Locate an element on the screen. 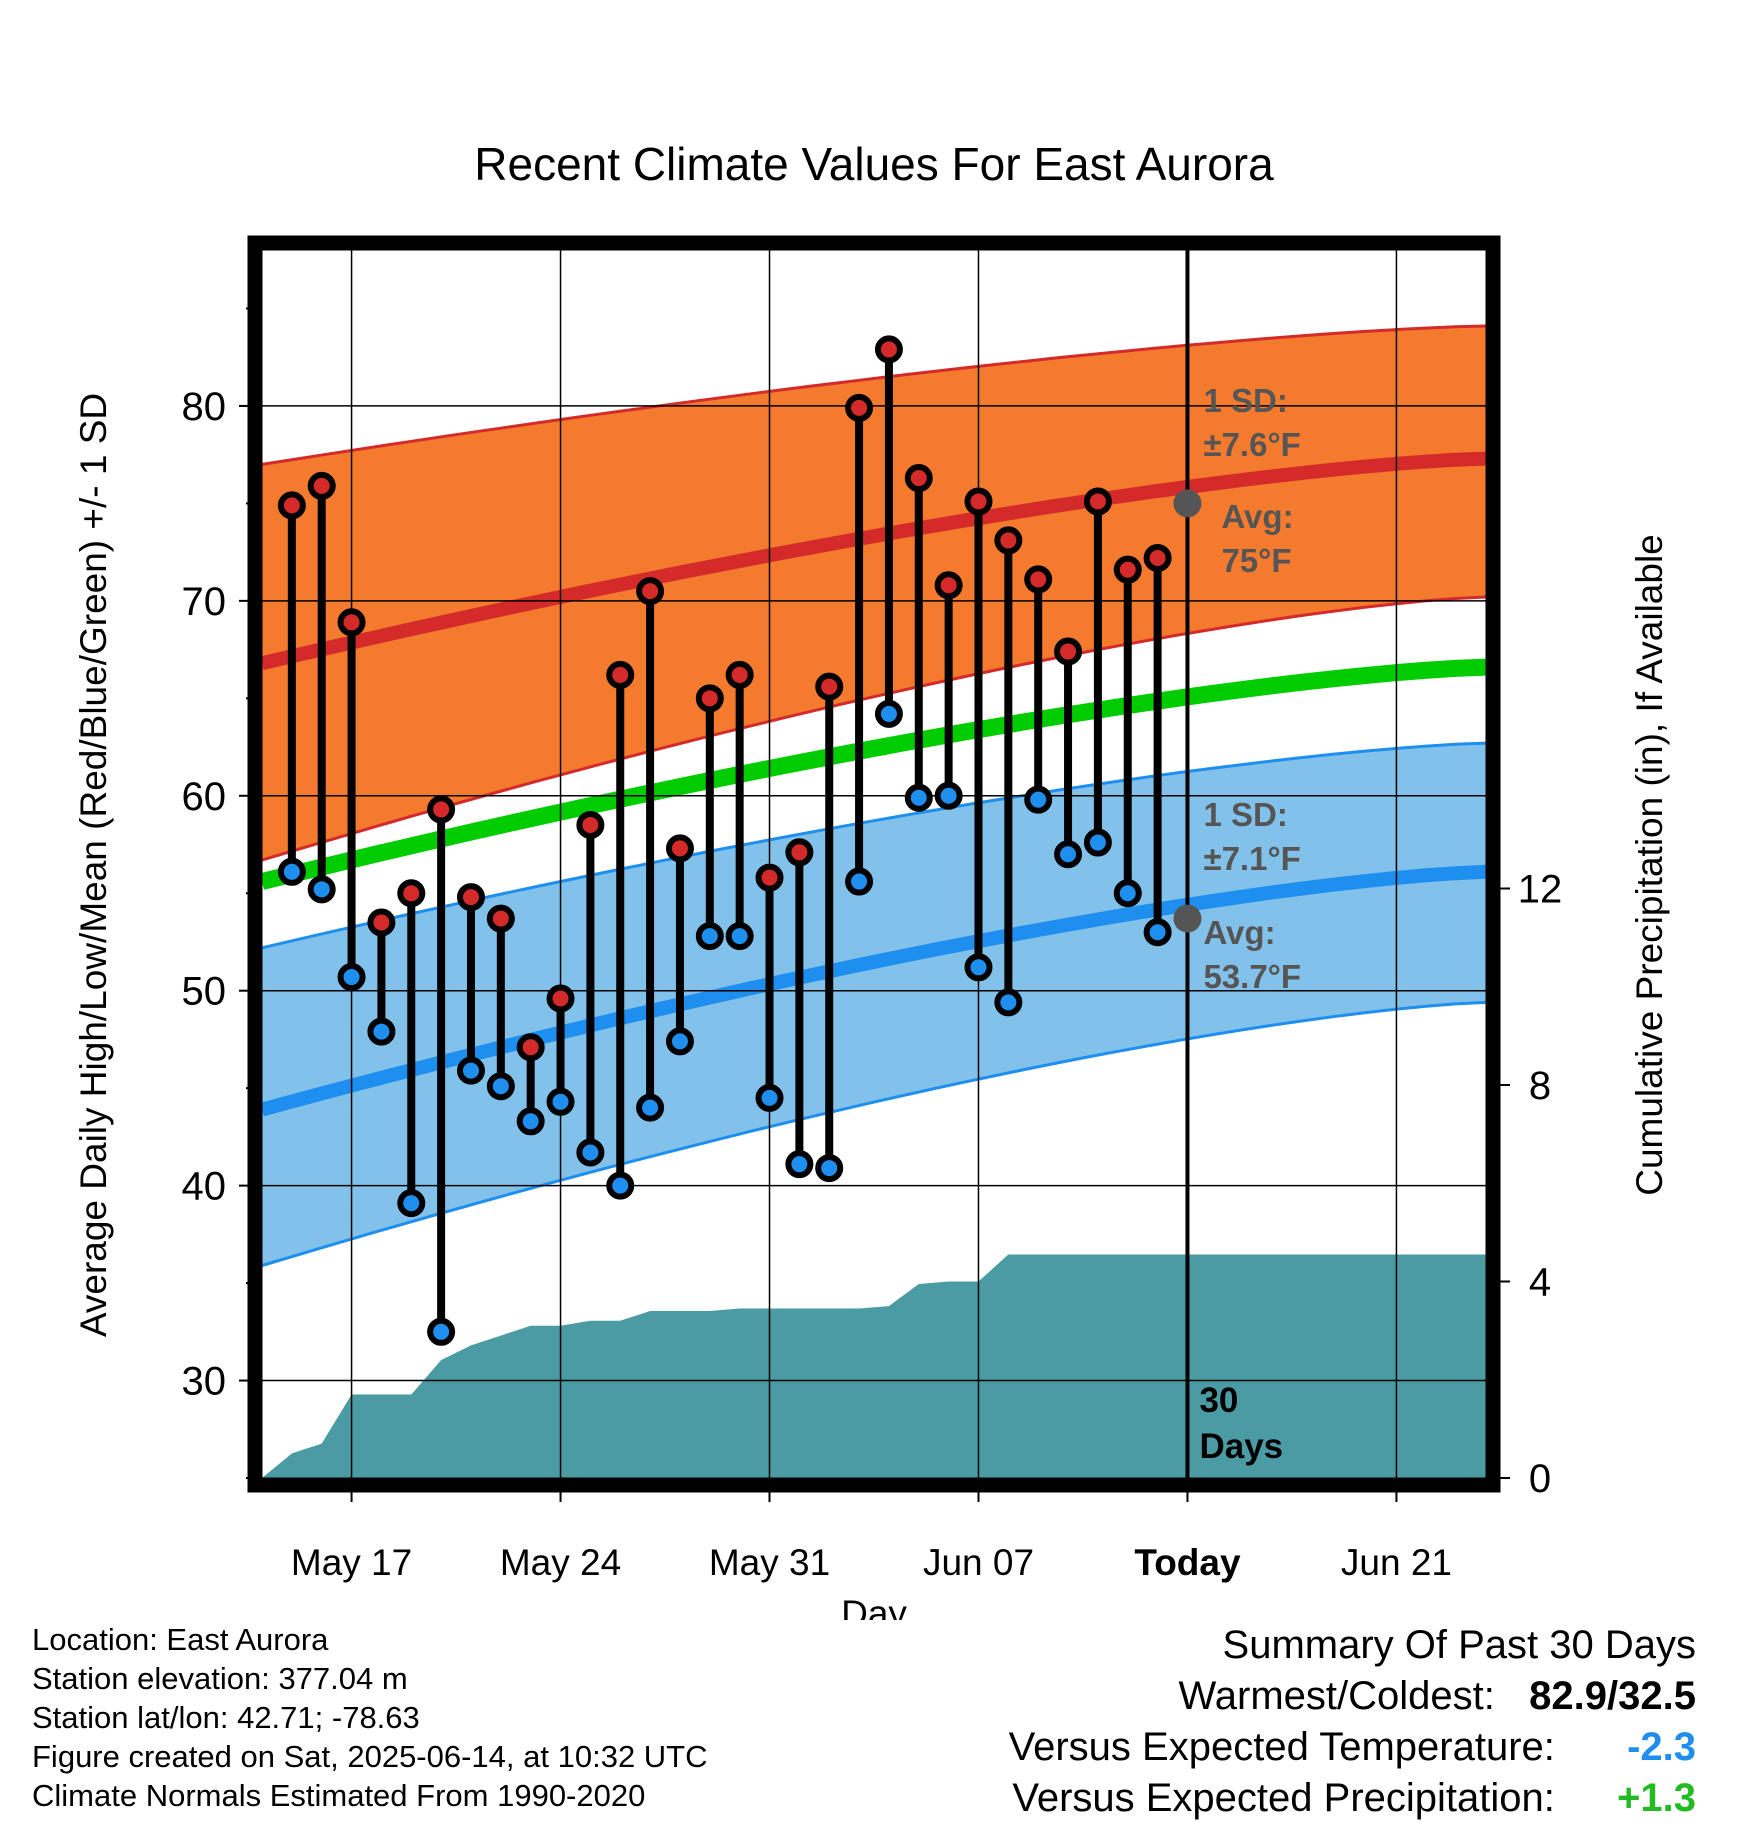 The height and width of the screenshot is (1828, 1748). y-tick-label: 60 is located at coordinates (204, 797).